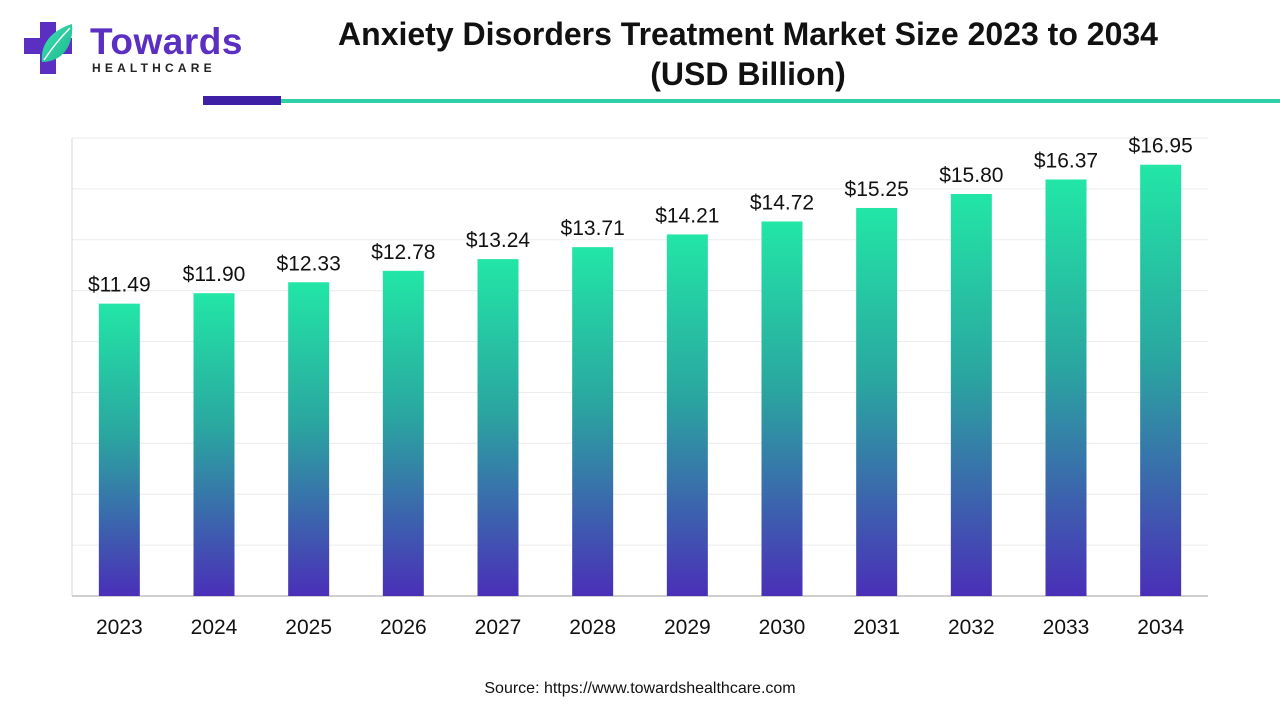  Describe the element at coordinates (498, 240) in the screenshot. I see `data-label-2027: $13.24` at that location.